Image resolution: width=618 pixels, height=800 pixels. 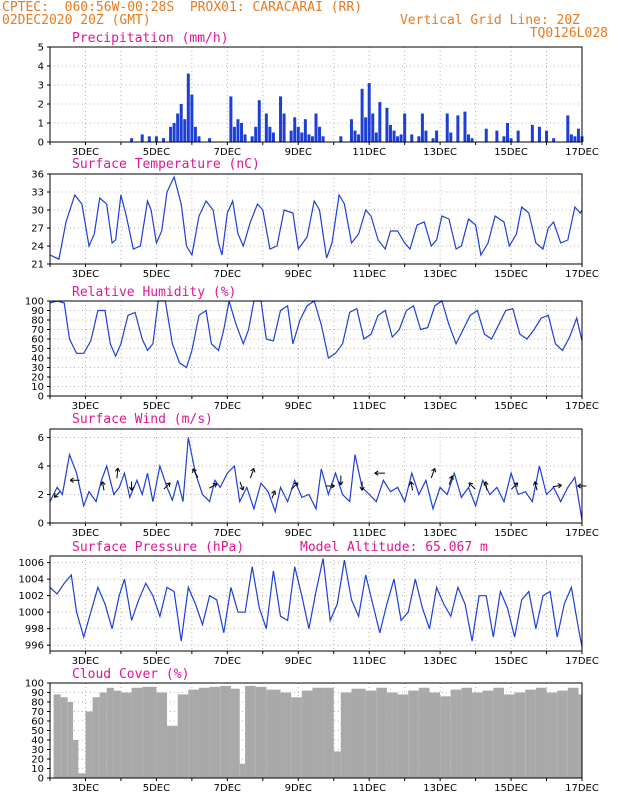 What do you see at coordinates (227, 152) in the screenshot?
I see `x-tick-label: 7DEC` at bounding box center [227, 152].